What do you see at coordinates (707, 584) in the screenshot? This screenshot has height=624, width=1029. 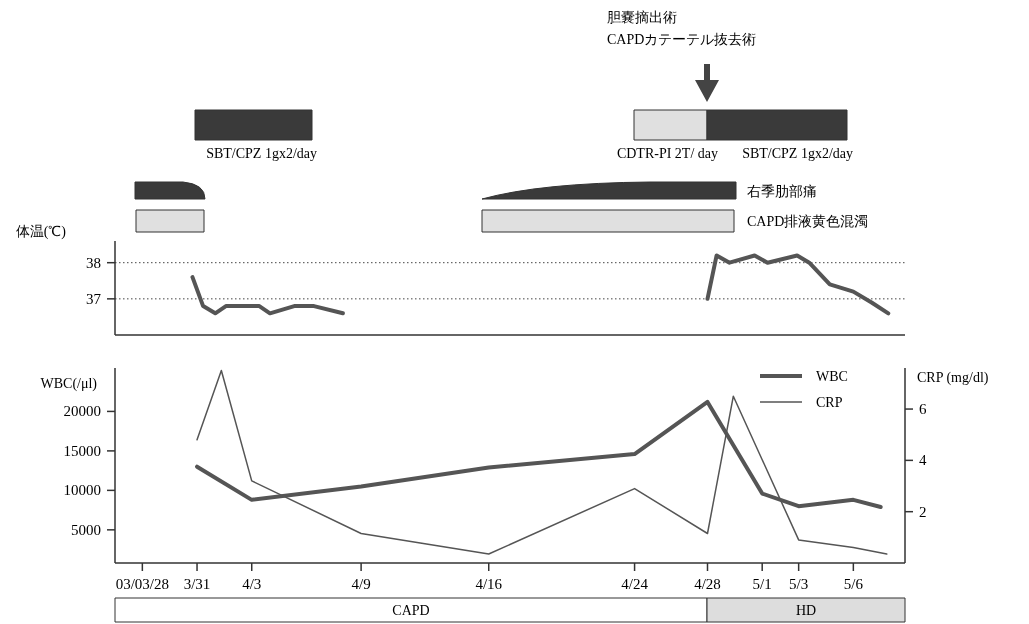 I see `x-tick-label: 4/28` at bounding box center [707, 584].